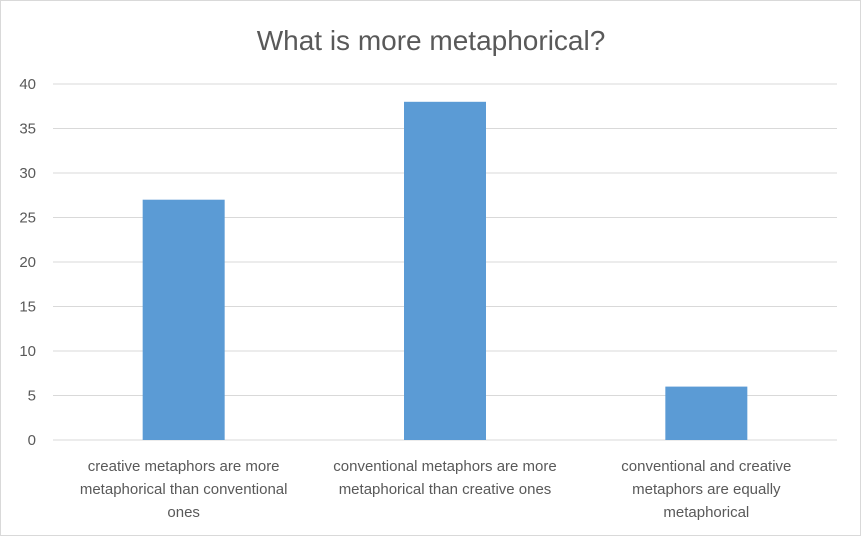 This screenshot has height=537, width=861. What do you see at coordinates (32, 440) in the screenshot?
I see `y-tick-label: 0` at bounding box center [32, 440].